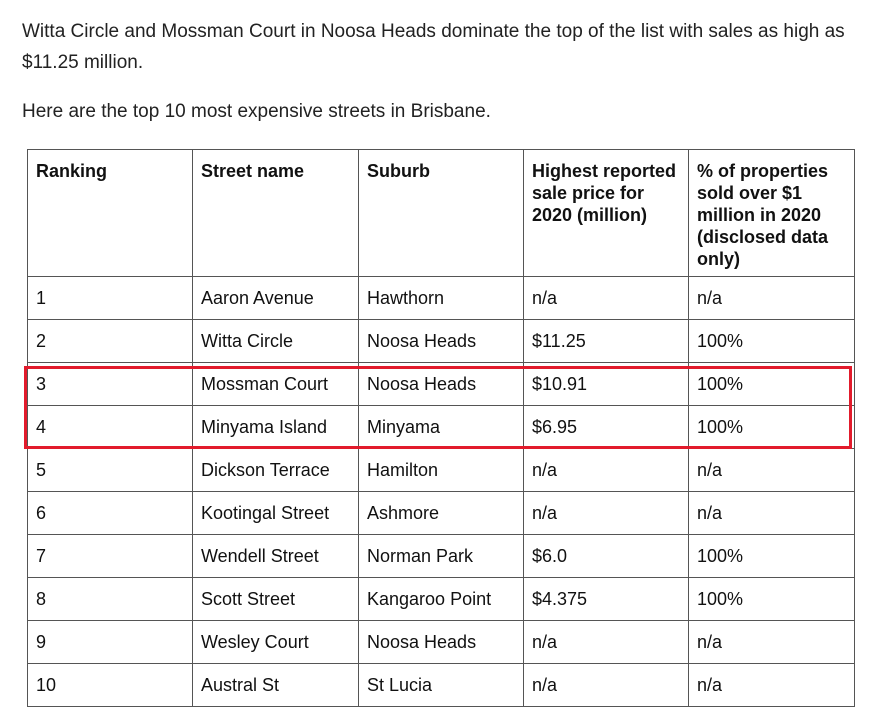 This screenshot has height=712, width=875. I want to click on table-row: 10 Austral St St Lucia n/a n/a, so click(441, 685).